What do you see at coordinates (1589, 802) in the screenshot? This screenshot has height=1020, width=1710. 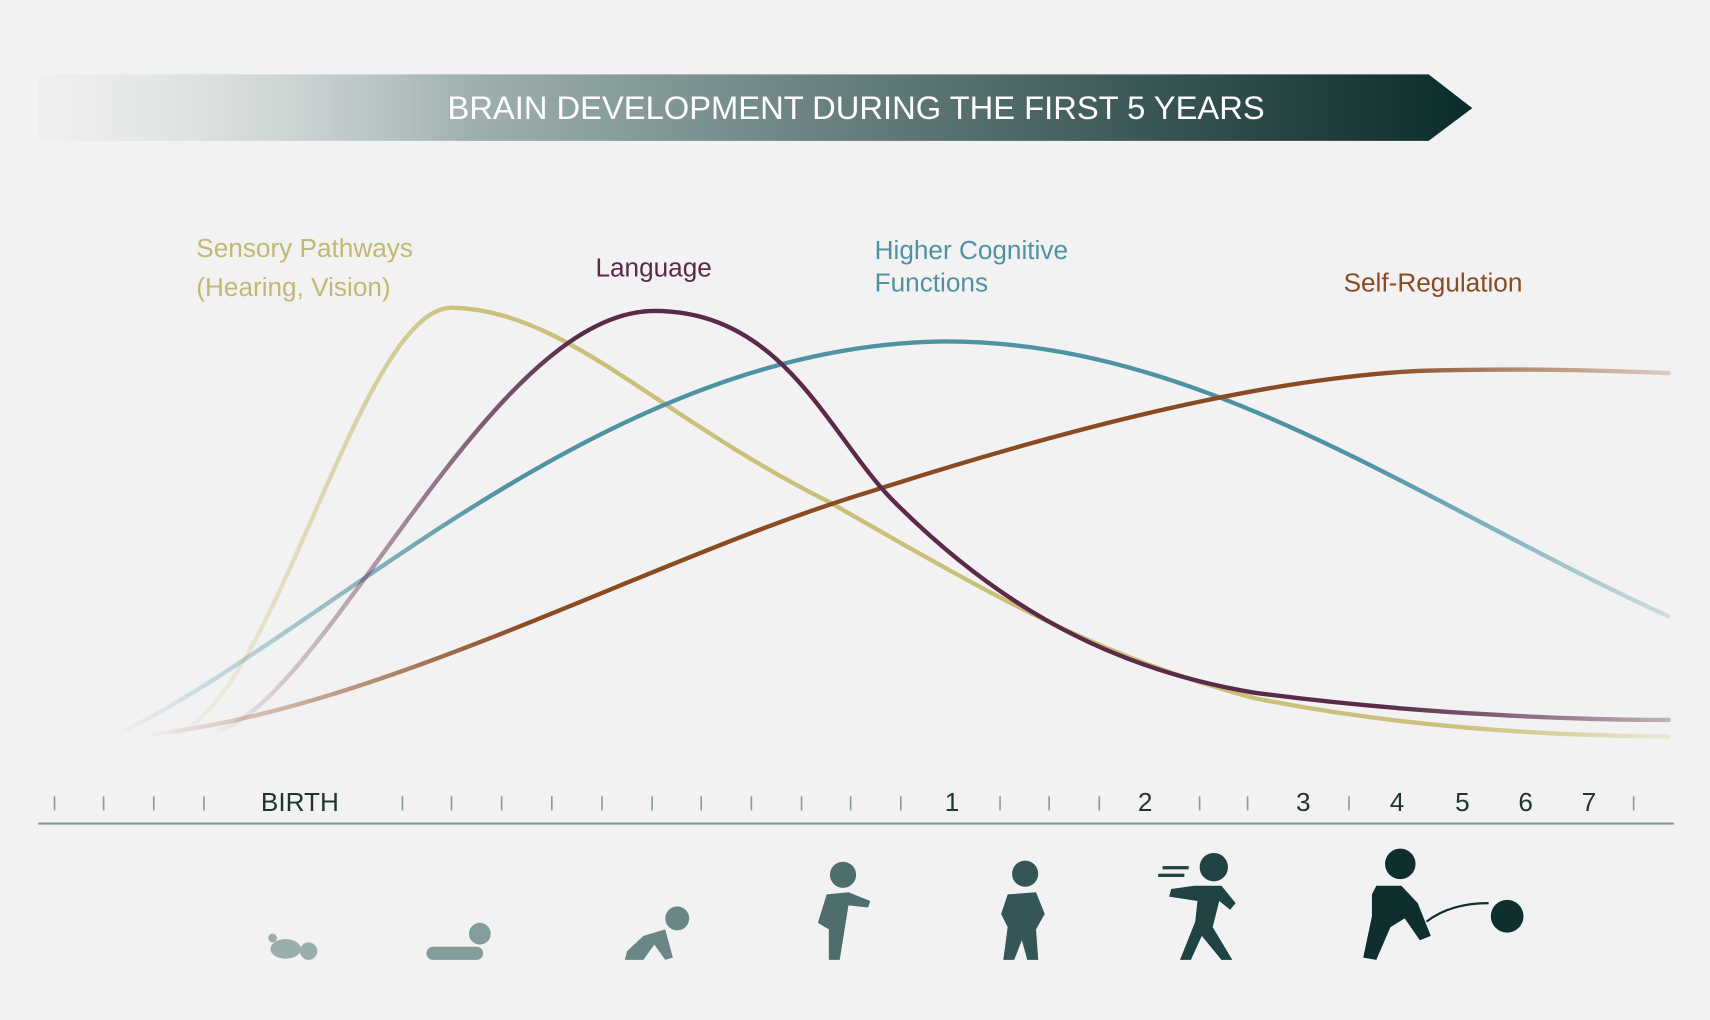 I see `timeline-label: 7` at bounding box center [1589, 802].